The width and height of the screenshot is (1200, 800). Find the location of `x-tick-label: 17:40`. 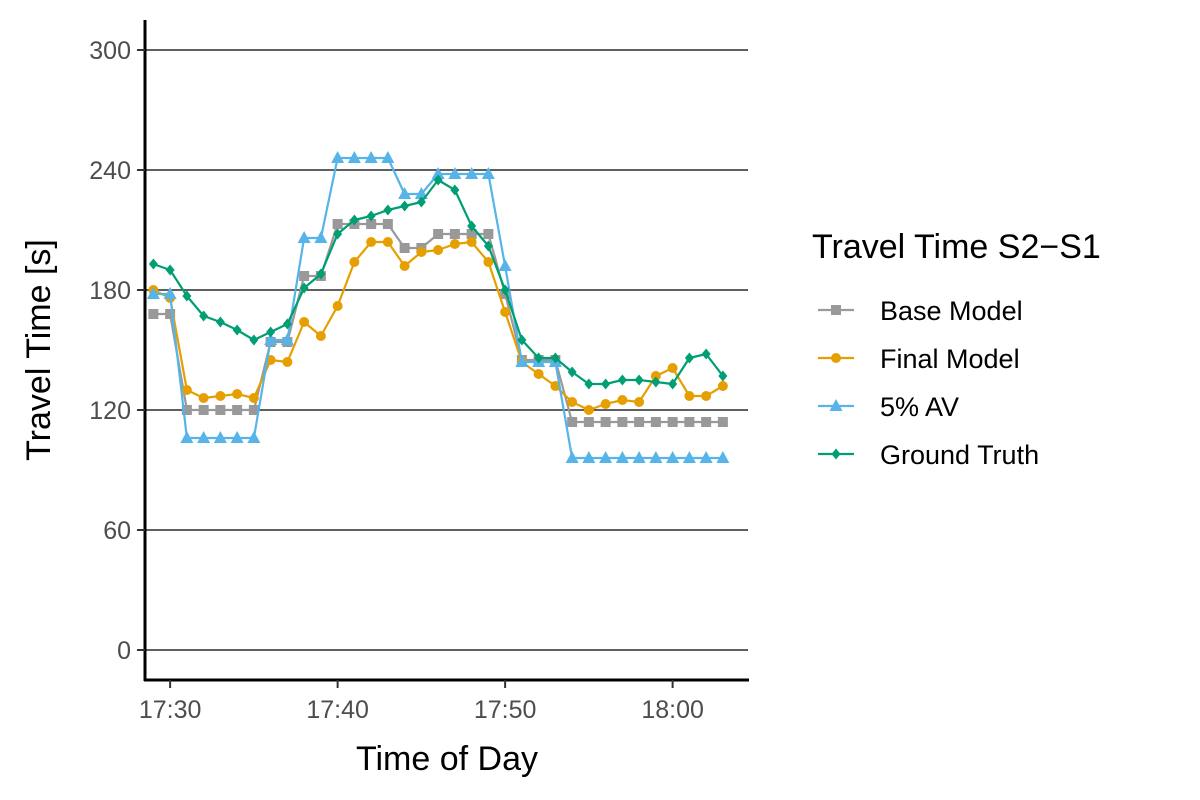

x-tick-label: 17:40 is located at coordinates (337, 710).